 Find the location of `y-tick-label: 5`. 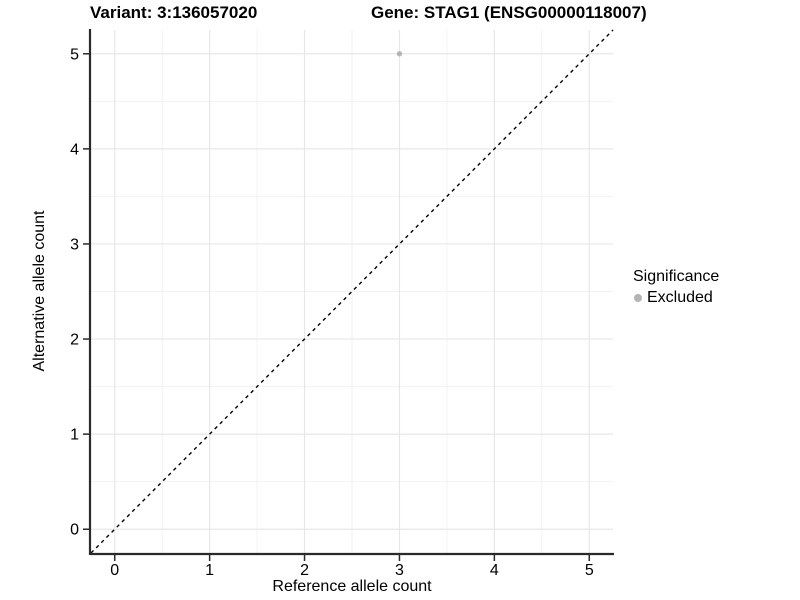

y-tick-label: 5 is located at coordinates (74, 54).